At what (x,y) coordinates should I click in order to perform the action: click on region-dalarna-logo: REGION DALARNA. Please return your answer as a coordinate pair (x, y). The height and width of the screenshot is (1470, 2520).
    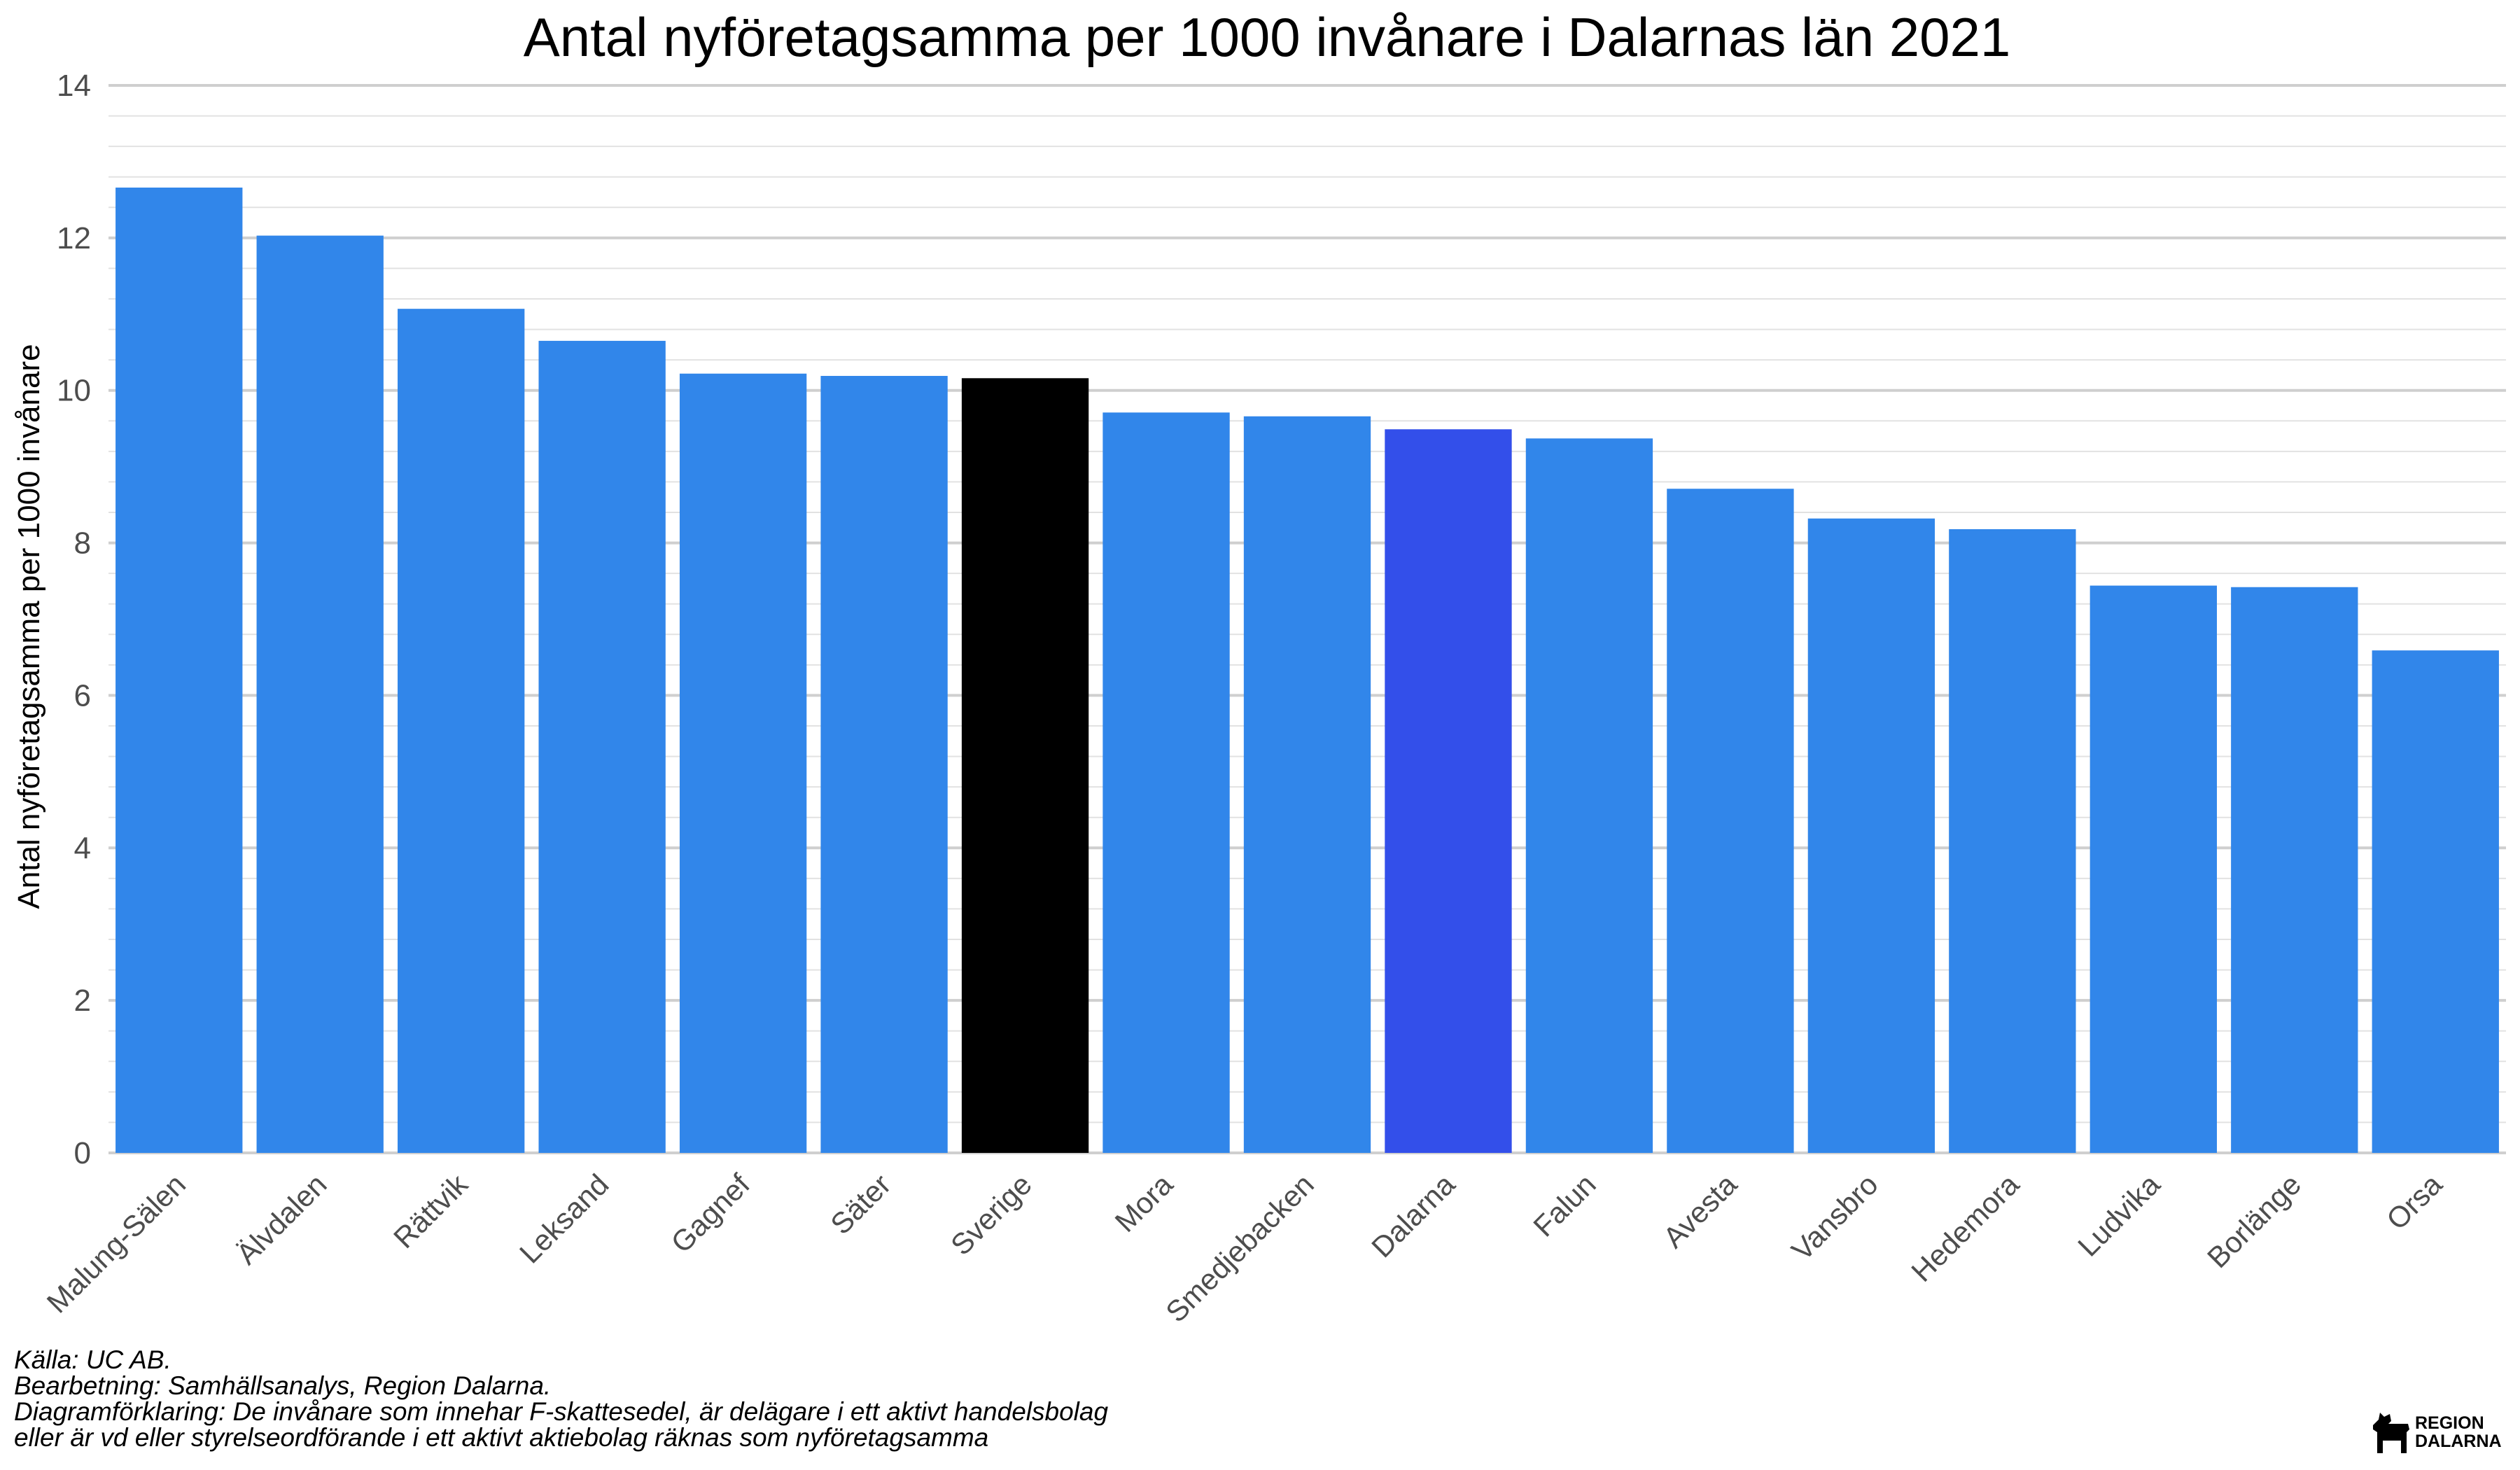
    Looking at the image, I should click on (2435, 1432).